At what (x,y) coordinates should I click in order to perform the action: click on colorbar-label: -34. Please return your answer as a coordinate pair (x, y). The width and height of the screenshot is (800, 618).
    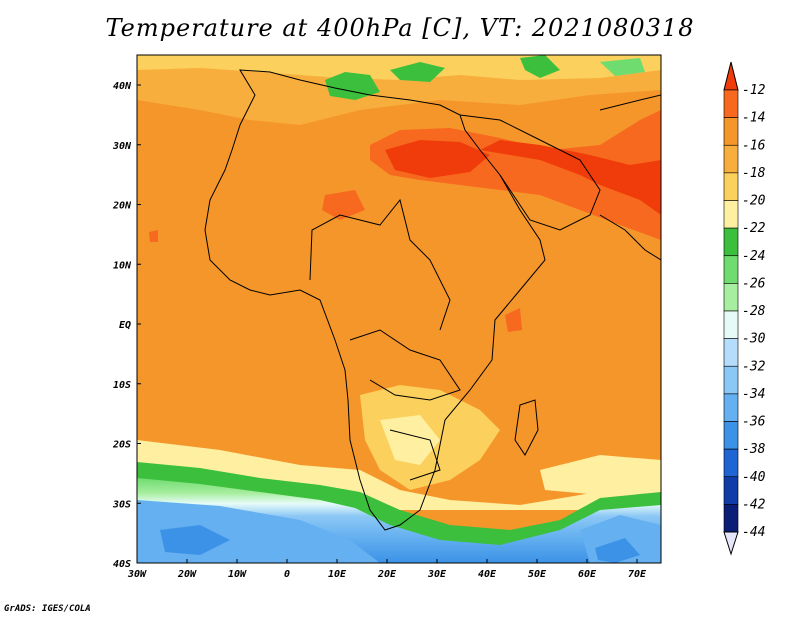
    Looking at the image, I should click on (753, 394).